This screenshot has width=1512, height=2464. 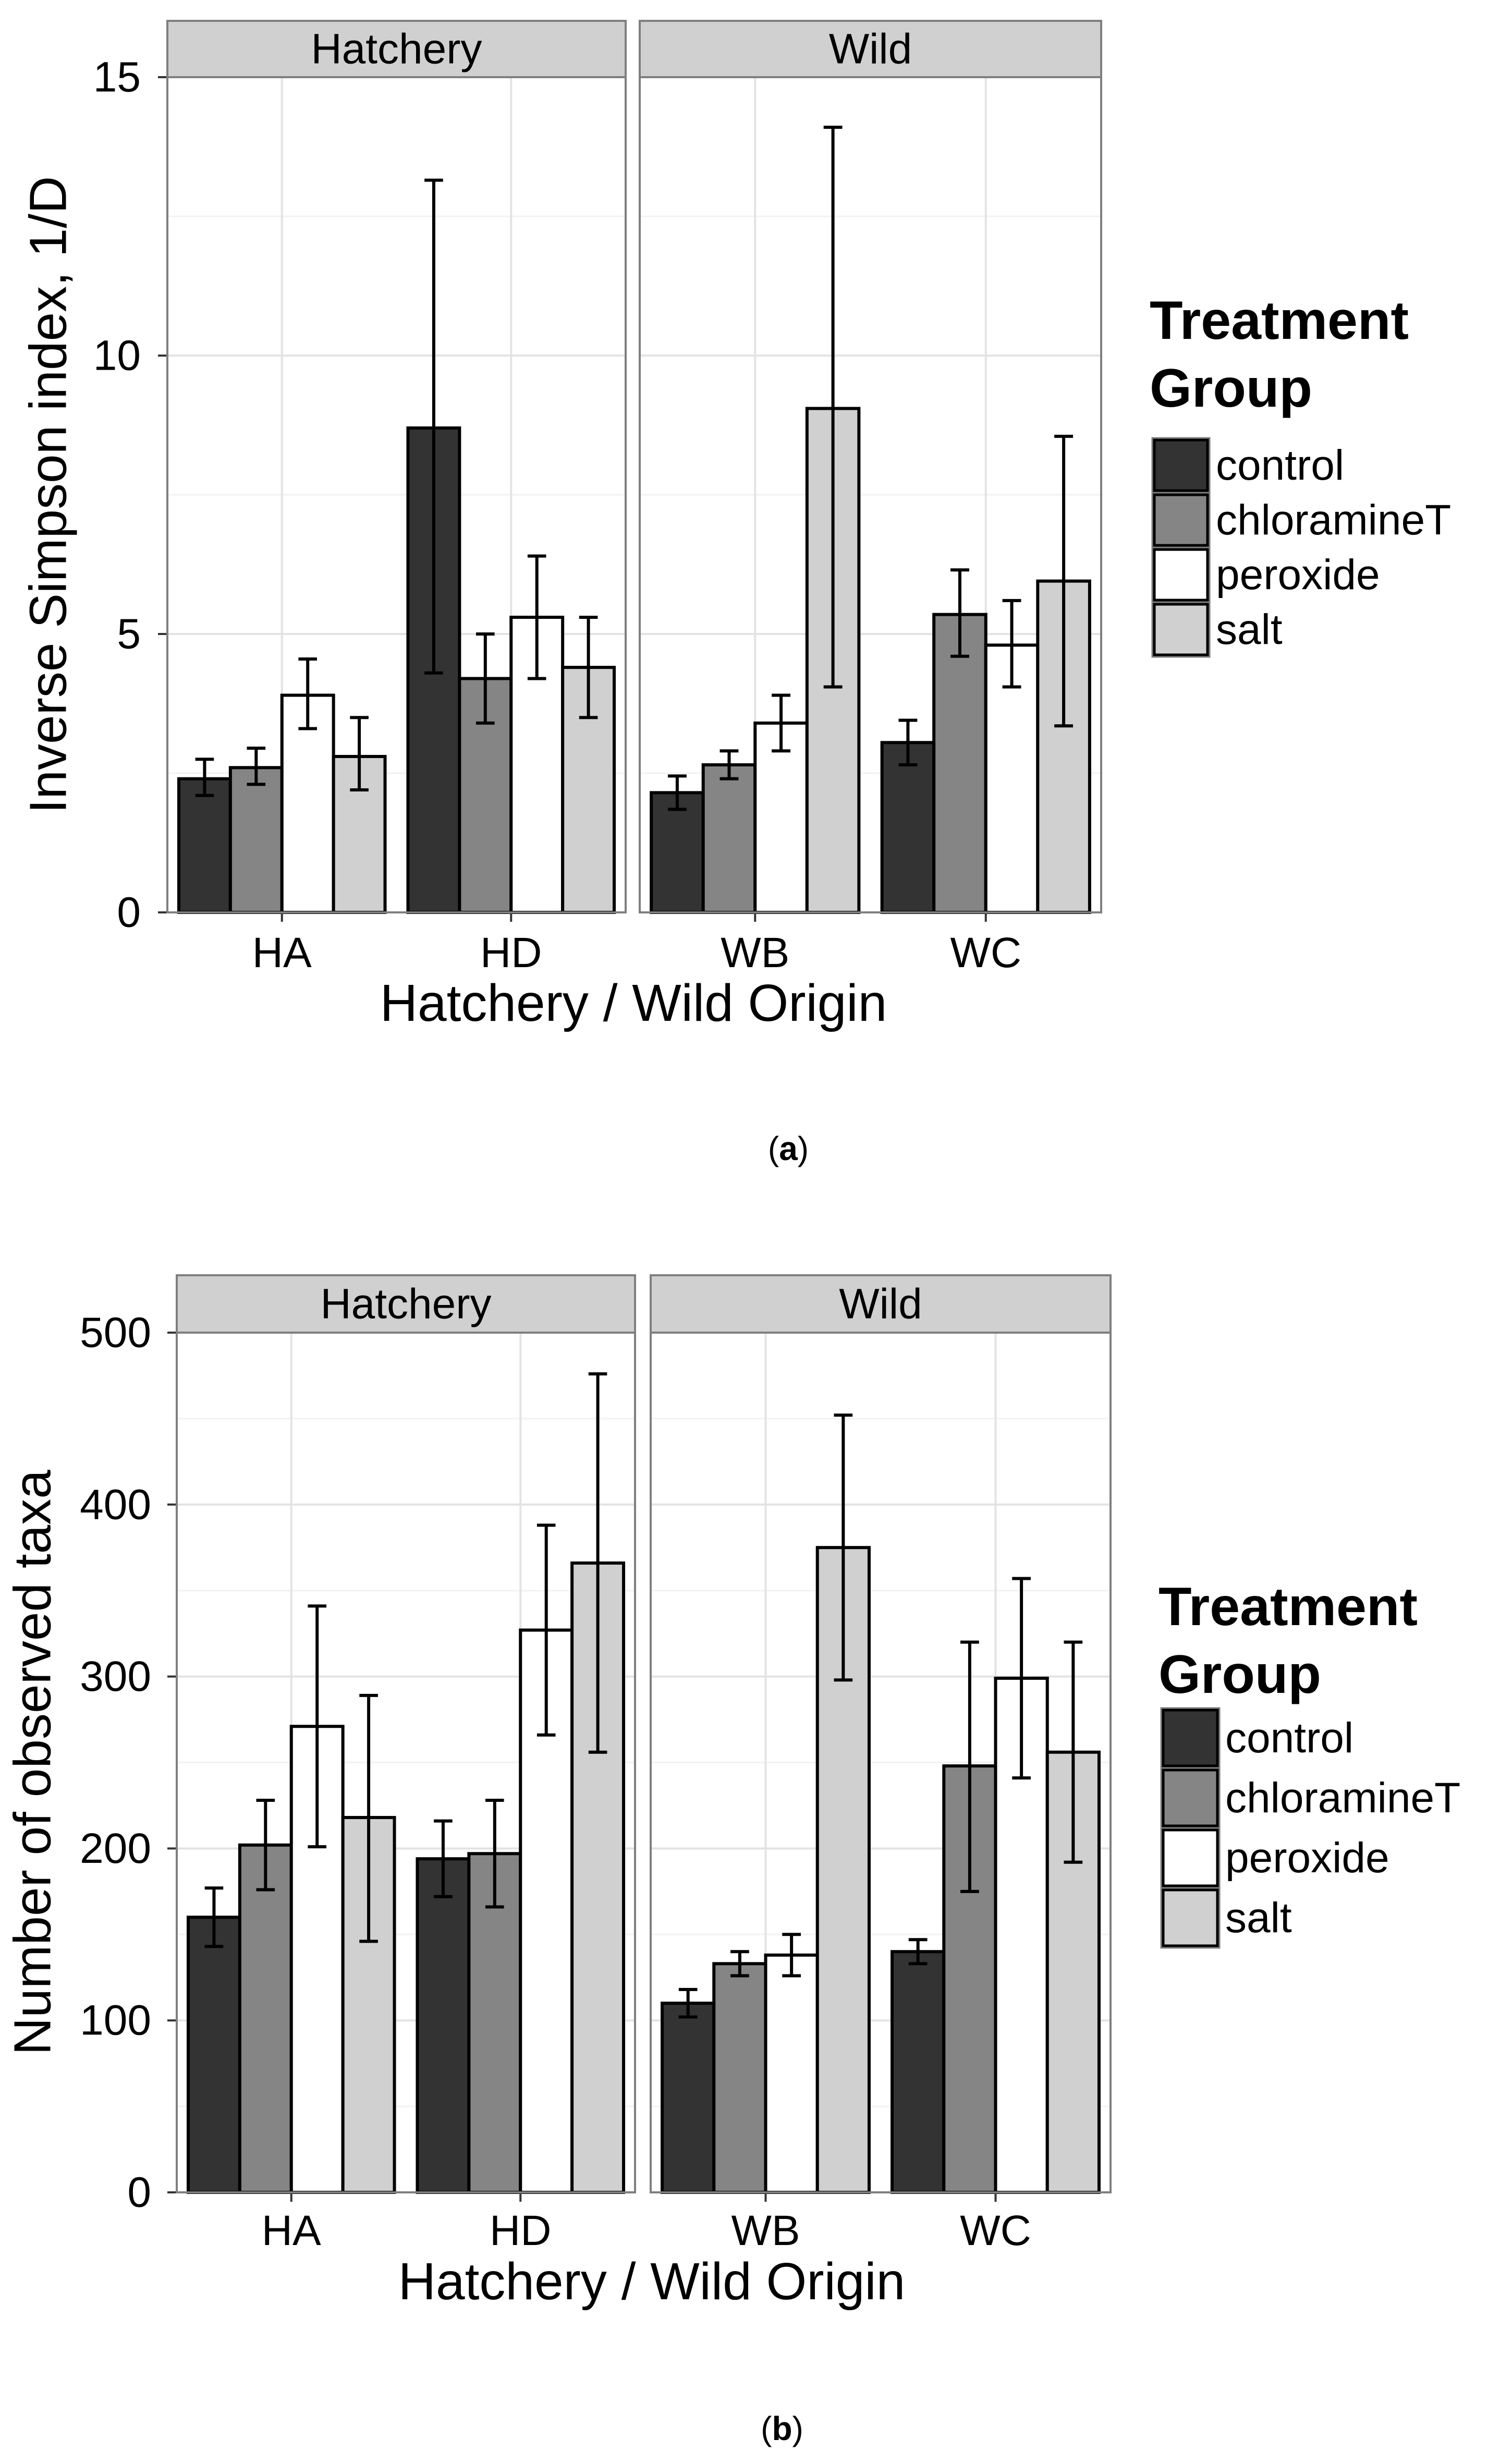 What do you see at coordinates (115, 2020) in the screenshot?
I see `y-tick-label: 100` at bounding box center [115, 2020].